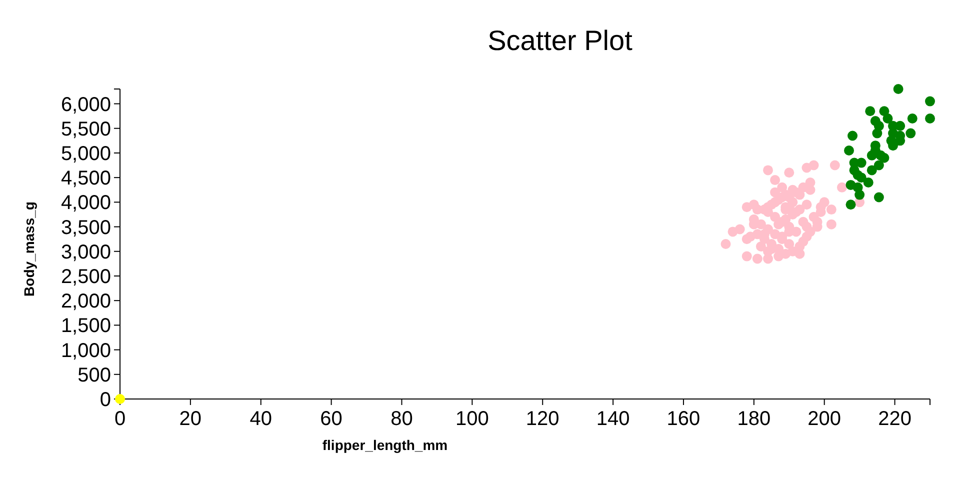 Image resolution: width=960 pixels, height=500 pixels. I want to click on x-tick-label: 160, so click(683, 419).